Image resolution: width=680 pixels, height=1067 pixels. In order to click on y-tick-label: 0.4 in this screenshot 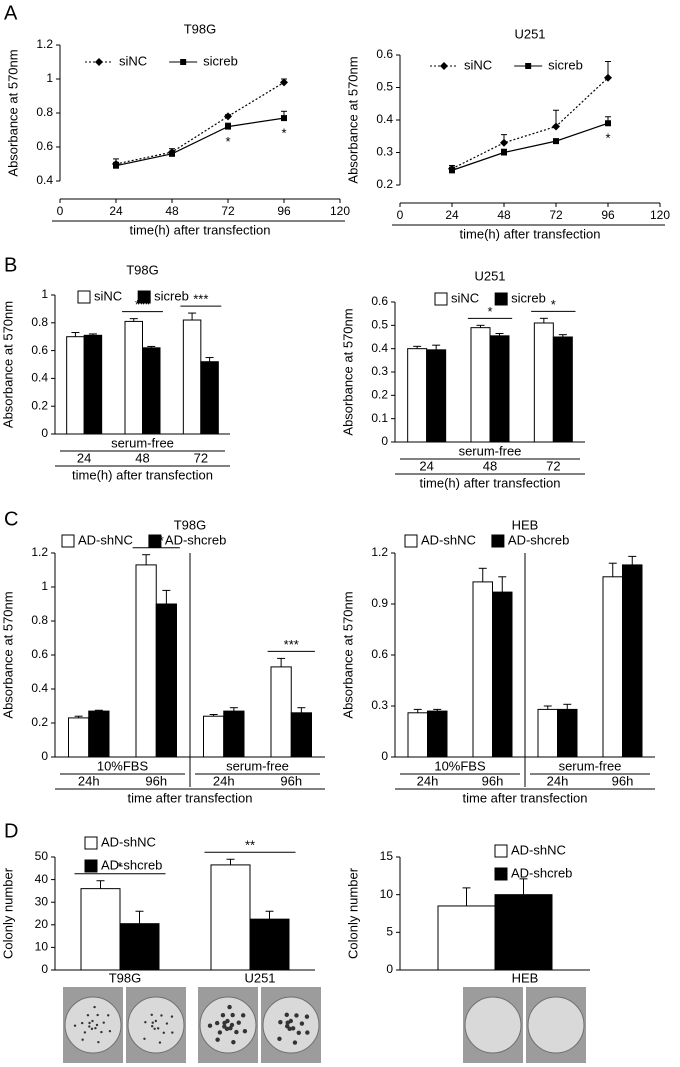, I will do `click(39, 688)`.